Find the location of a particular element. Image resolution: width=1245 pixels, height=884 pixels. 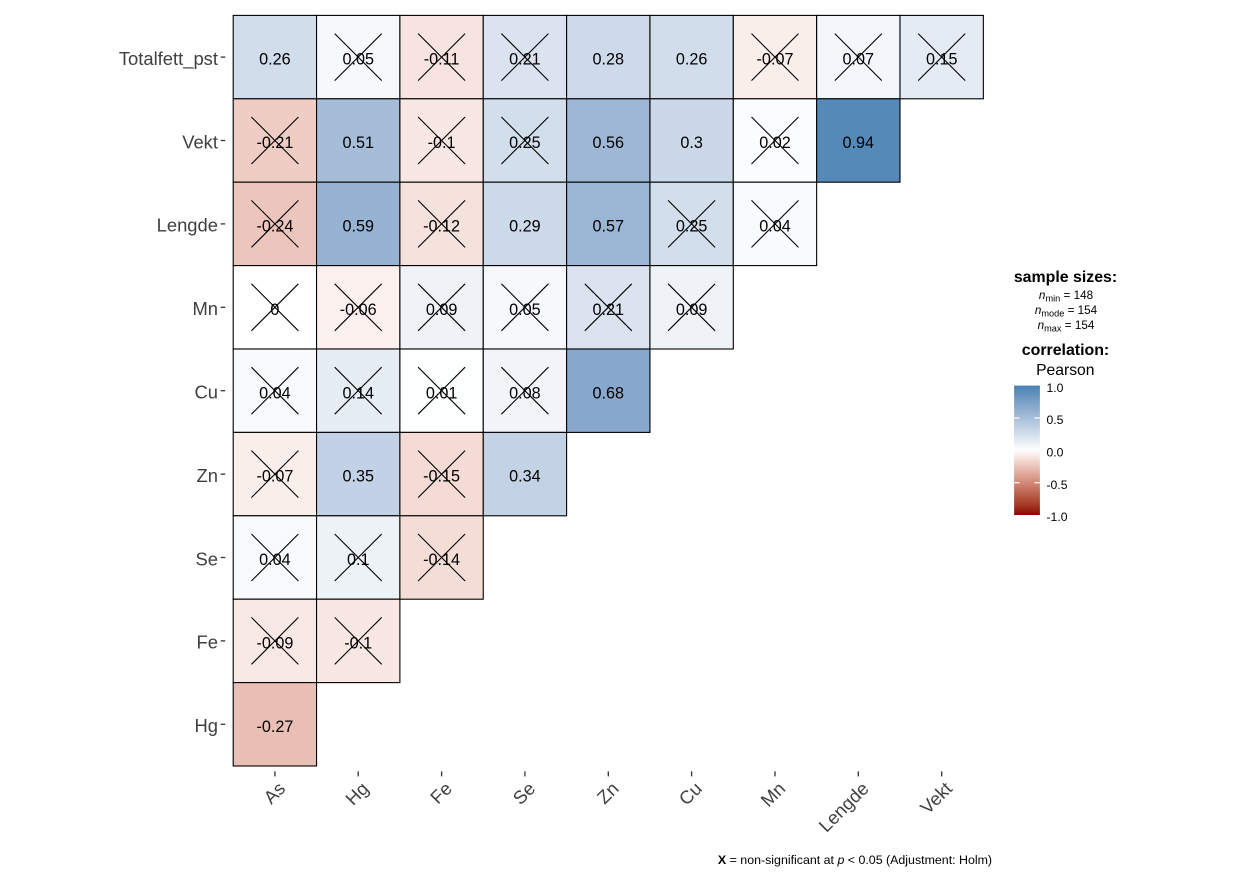

svg-text: 0.5 is located at coordinates (1055, 420).